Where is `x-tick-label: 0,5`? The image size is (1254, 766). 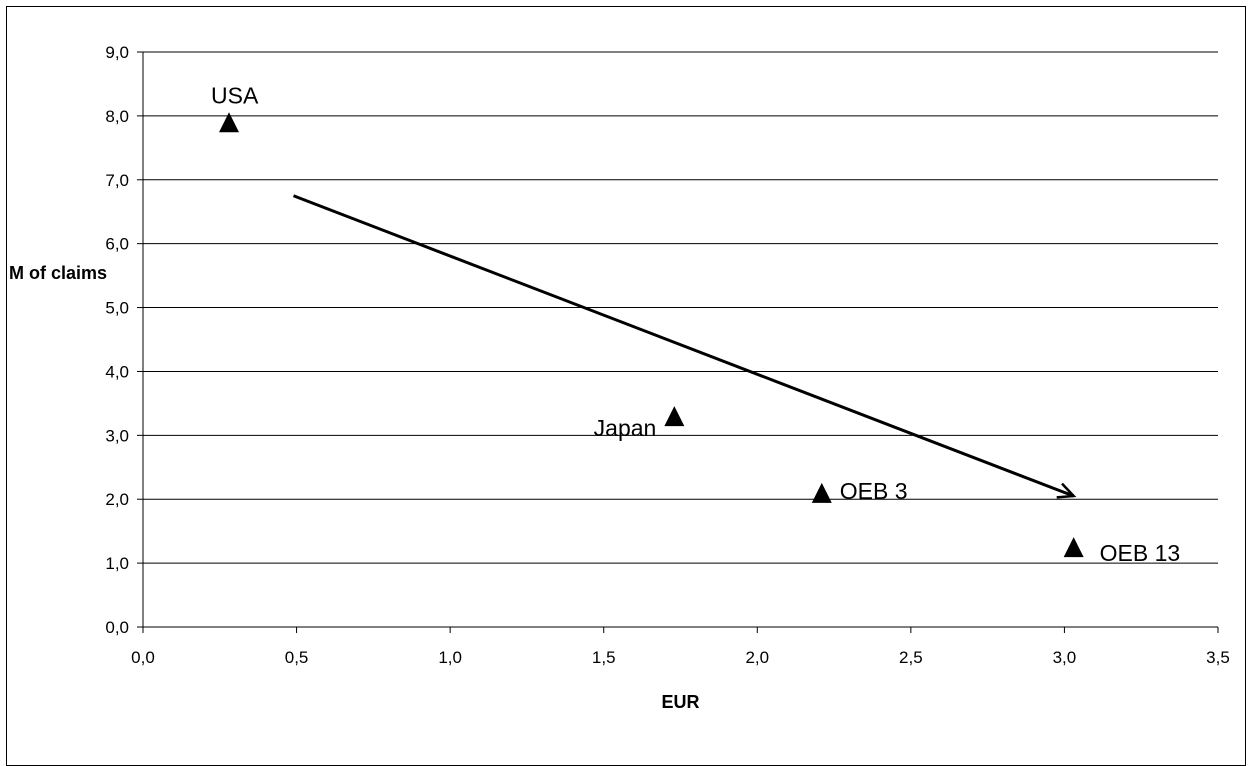
x-tick-label: 0,5 is located at coordinates (297, 657).